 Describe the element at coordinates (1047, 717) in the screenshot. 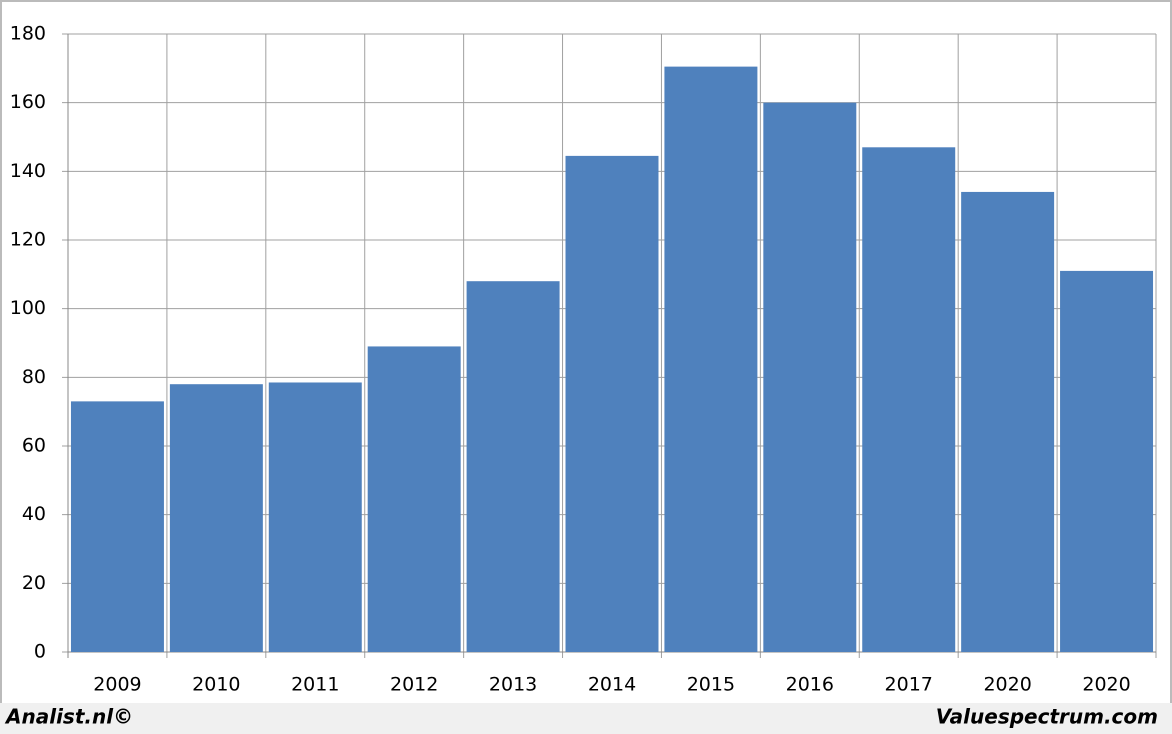

I see `footer-right: Valuespectrum.com` at that location.